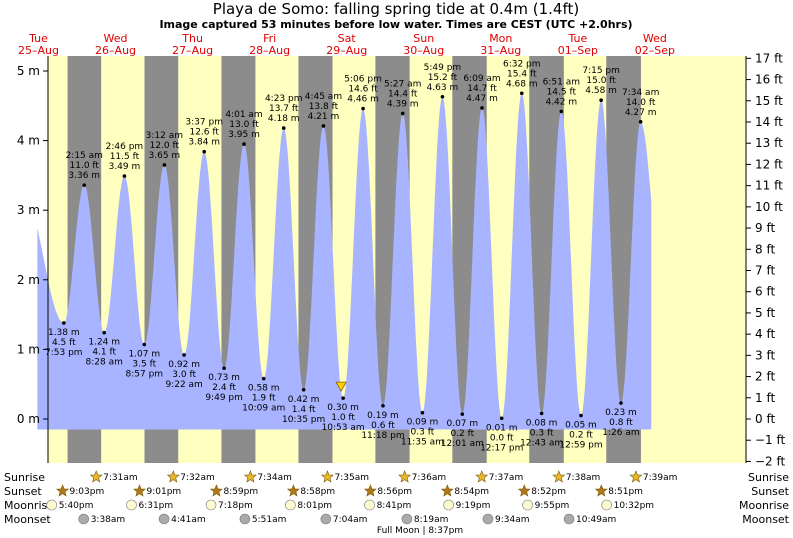  What do you see at coordinates (621, 413) in the screenshot?
I see `low-tide-height: 0.23 m` at bounding box center [621, 413].